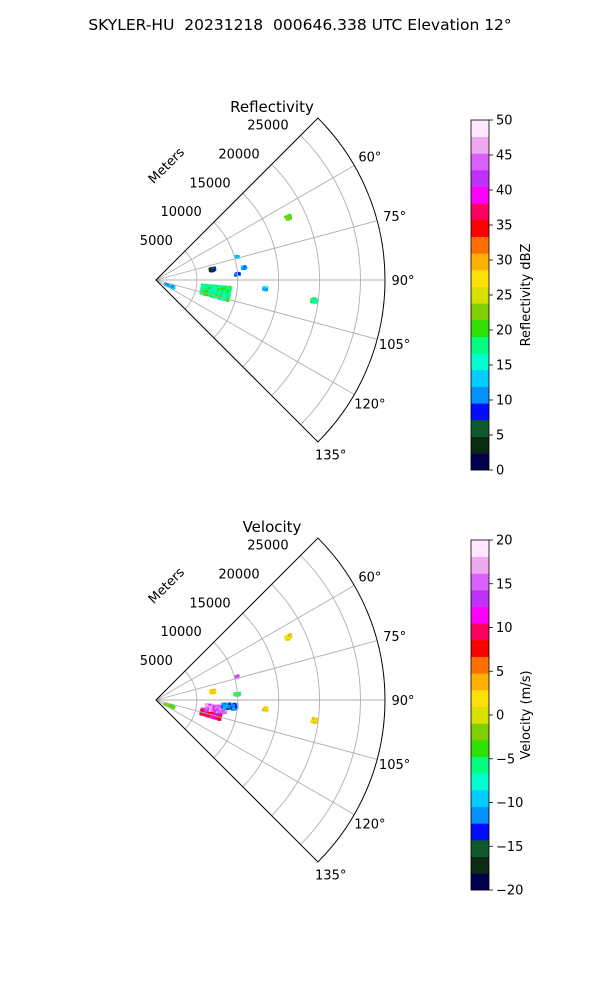 This screenshot has height=1000, width=600. What do you see at coordinates (180, 632) in the screenshot?
I see `range-tick-label: 10000` at bounding box center [180, 632].